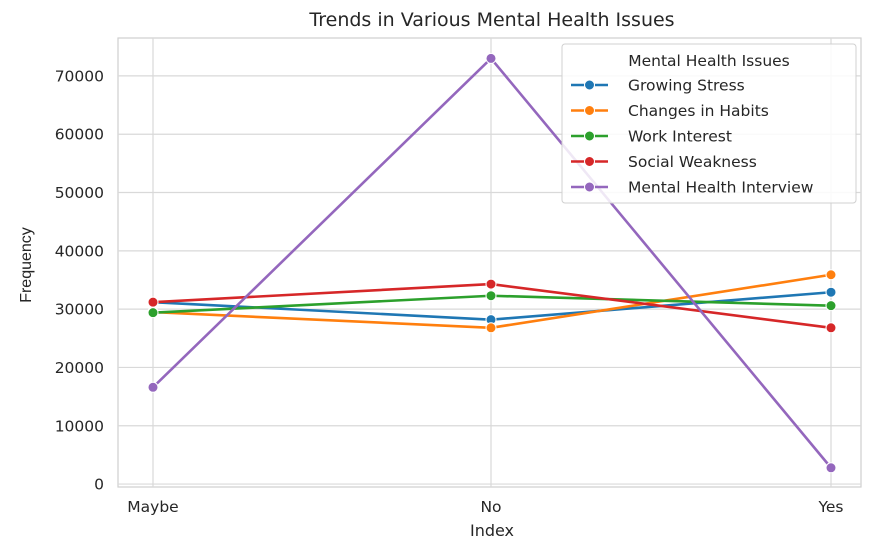 This screenshot has width=881, height=552. What do you see at coordinates (830, 507) in the screenshot?
I see `x-tick-label: Yes` at bounding box center [830, 507].